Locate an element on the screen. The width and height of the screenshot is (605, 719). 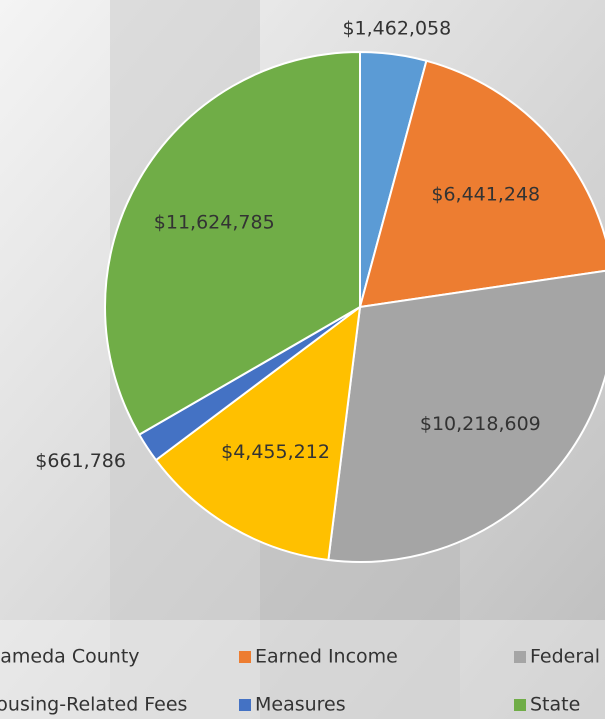
data-label: $4,455,212 is located at coordinates (275, 452).